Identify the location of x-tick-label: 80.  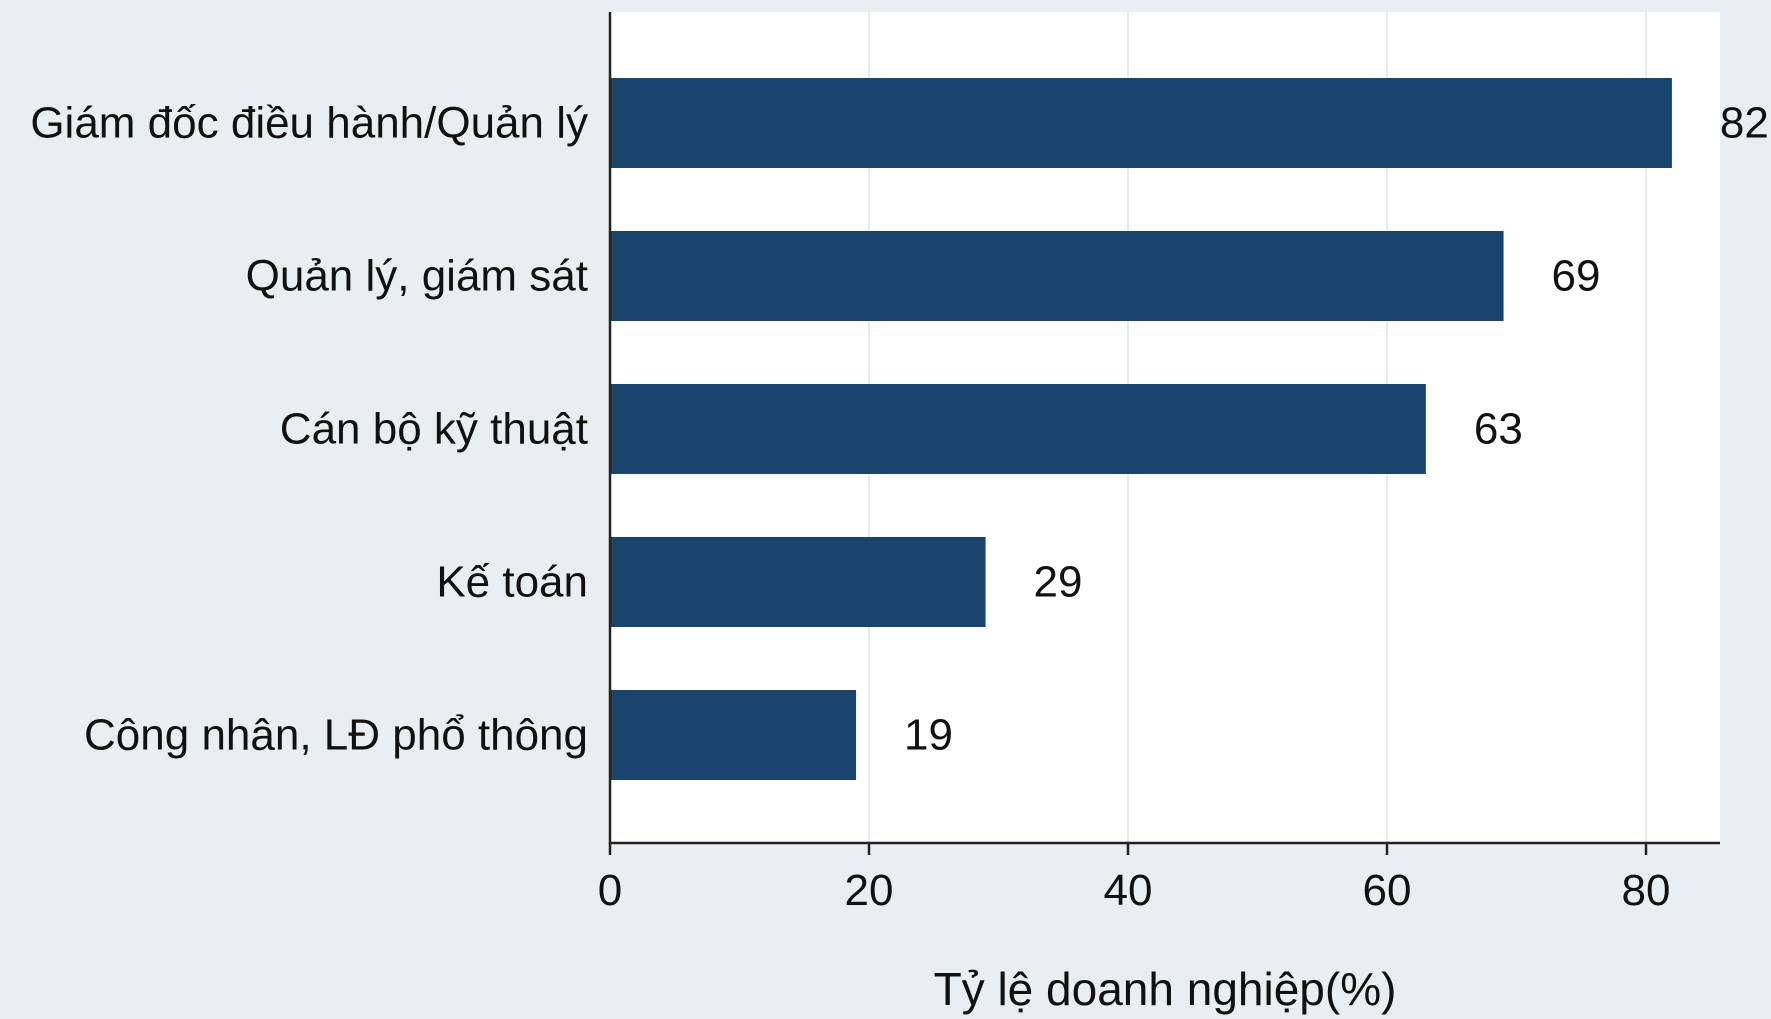
(1646, 890).